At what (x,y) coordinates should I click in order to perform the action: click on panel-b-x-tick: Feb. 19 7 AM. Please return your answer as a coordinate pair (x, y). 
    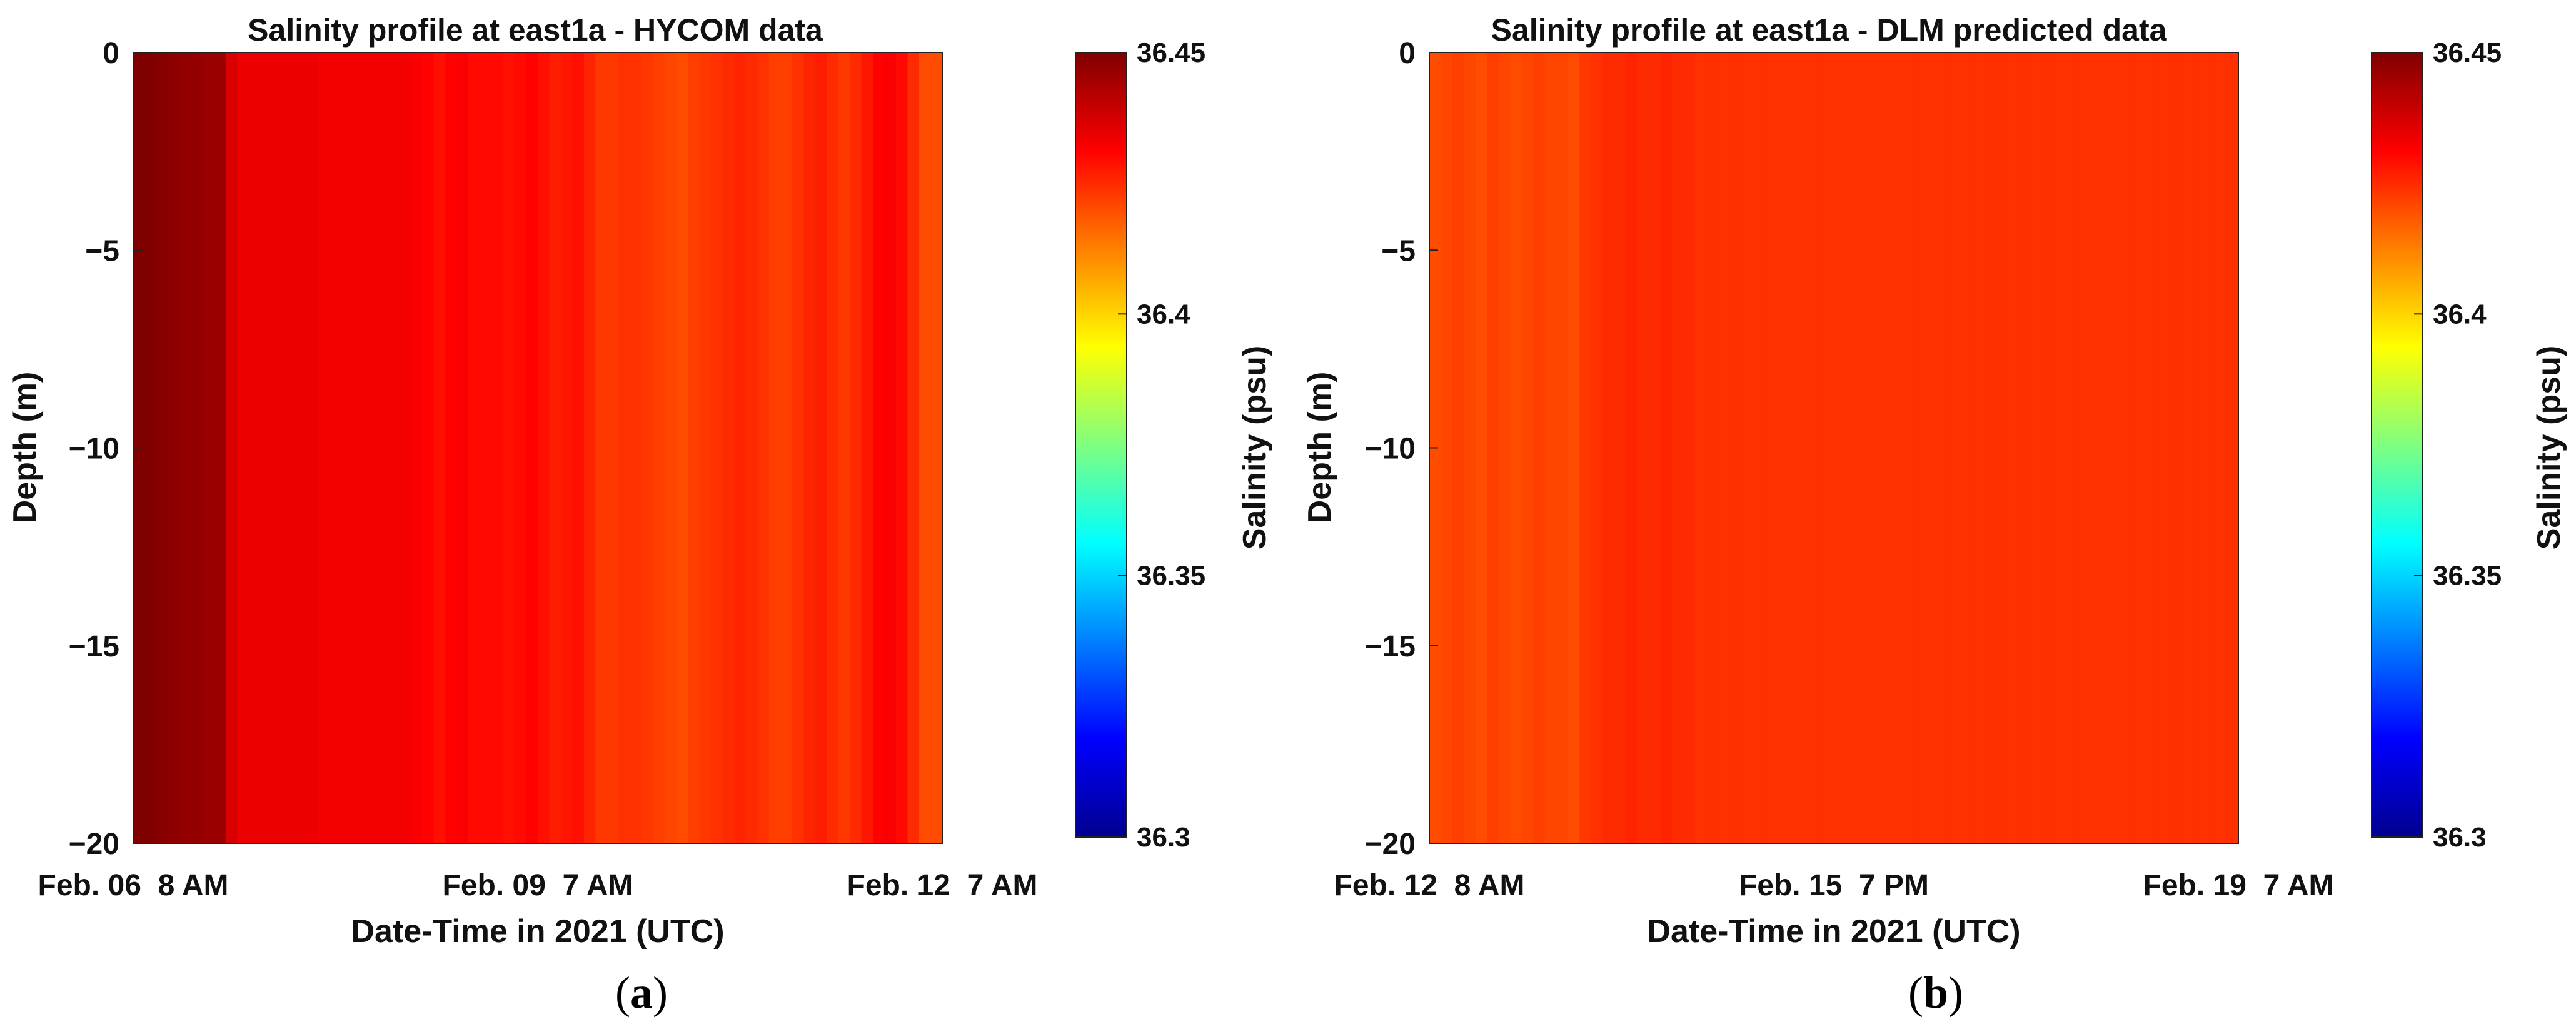
    Looking at the image, I should click on (2238, 885).